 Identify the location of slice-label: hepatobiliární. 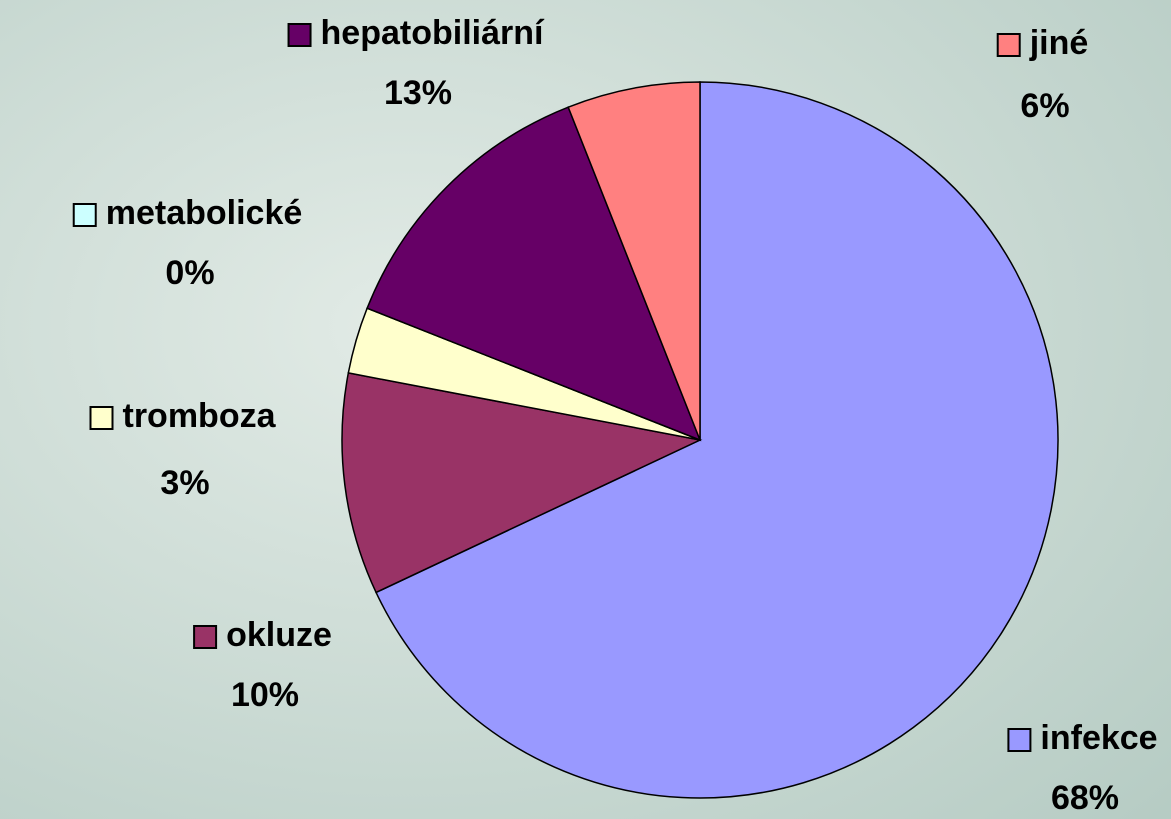
(433, 33).